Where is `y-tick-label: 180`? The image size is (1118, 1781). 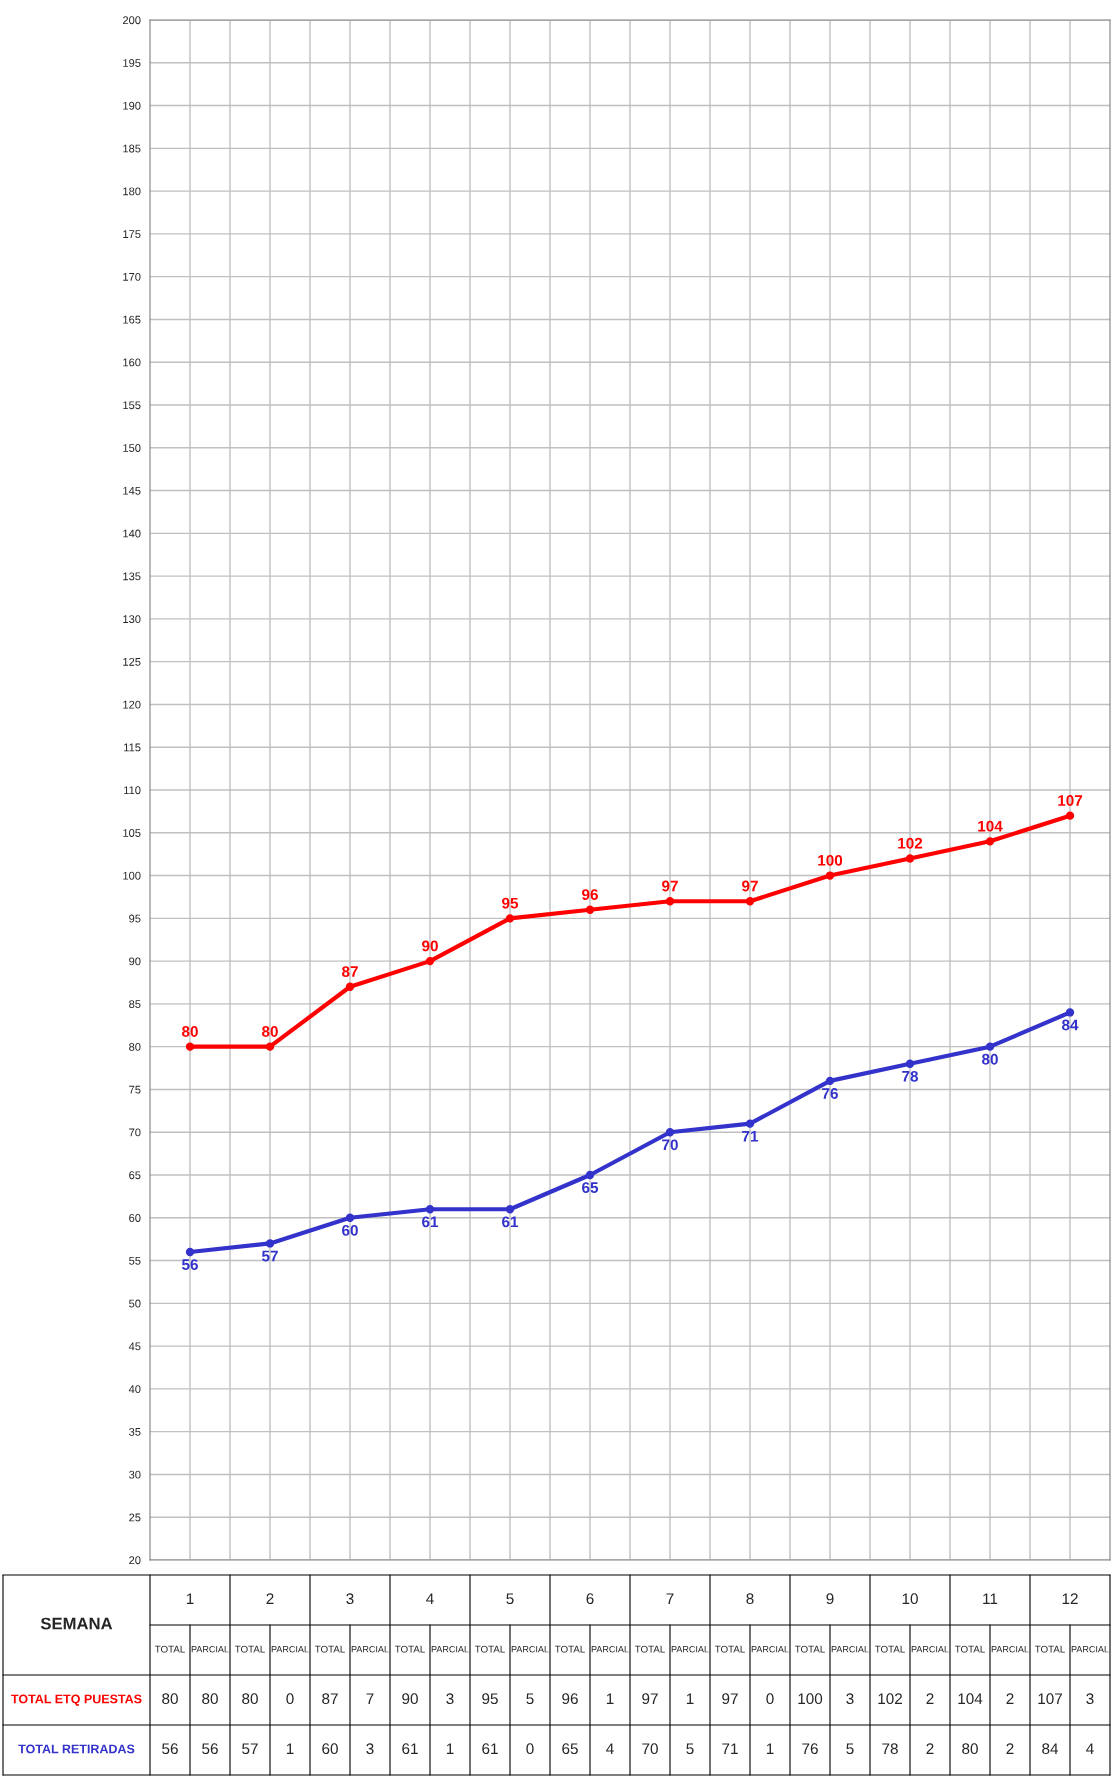
y-tick-label: 180 is located at coordinates (132, 191).